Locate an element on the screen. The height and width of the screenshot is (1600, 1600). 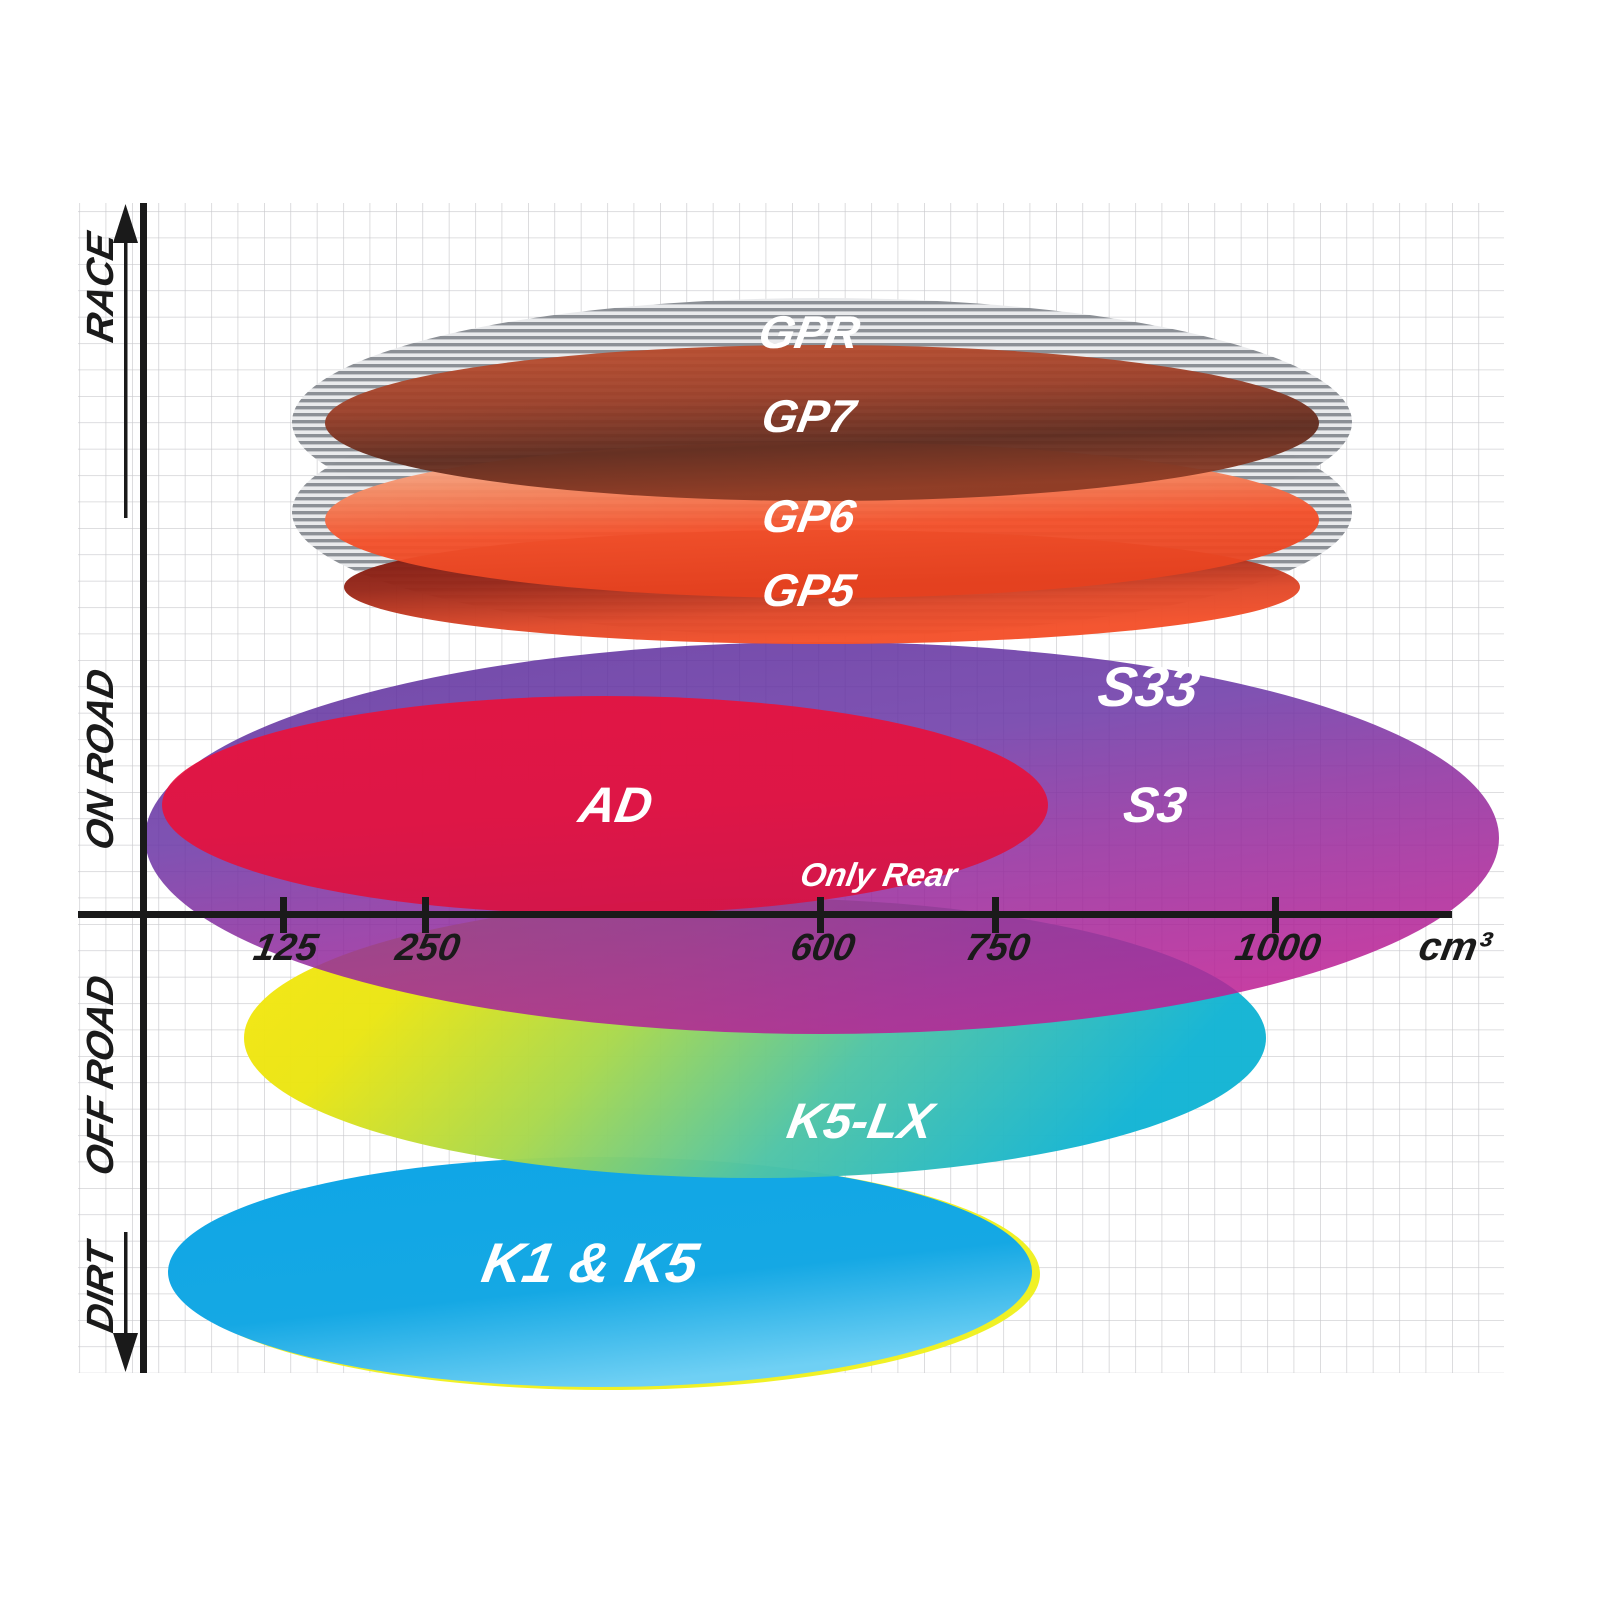
region-k1-k5 is located at coordinates (604, 1273).